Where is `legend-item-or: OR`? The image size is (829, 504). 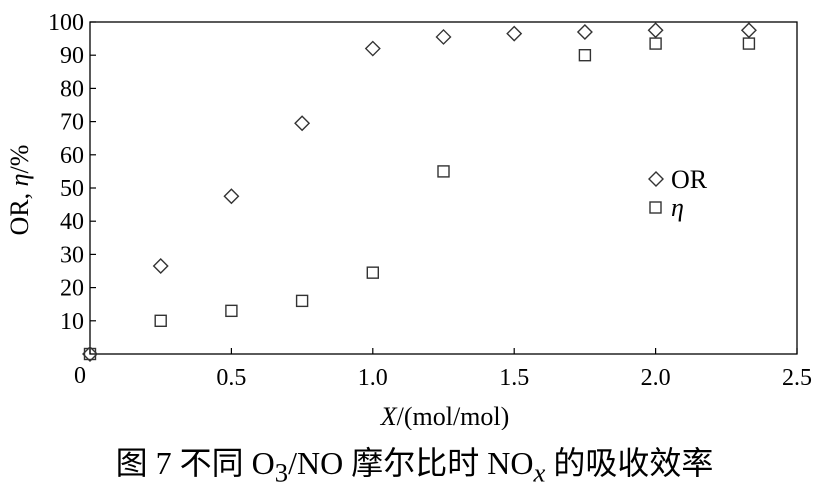
legend-item-or: OR is located at coordinates (678, 179).